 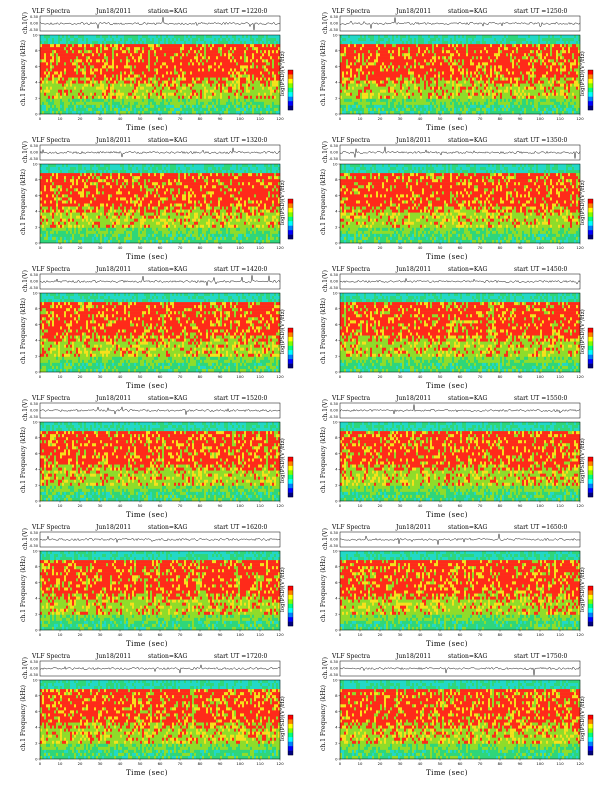 I want to click on y-tick-label: 2, so click(x=36, y=743).